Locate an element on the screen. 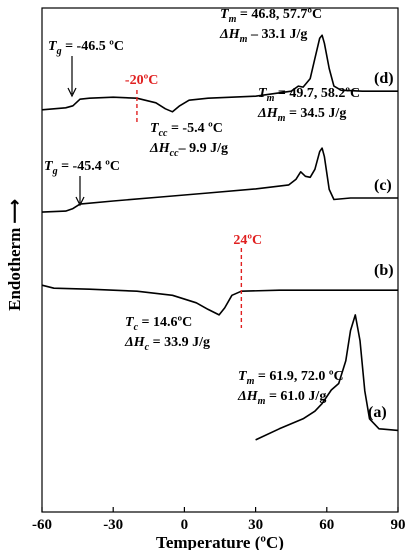 The image size is (414, 550). annotation-text: = 46.8, 57.7ºC is located at coordinates (279, 14).